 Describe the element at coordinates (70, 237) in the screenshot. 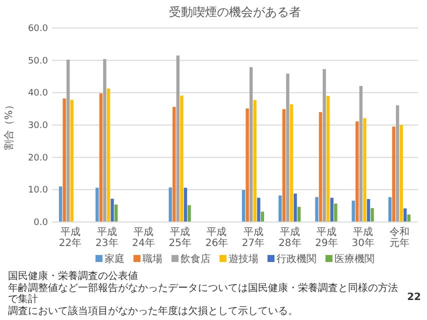

I see `x-tick-label: 平成22年` at that location.